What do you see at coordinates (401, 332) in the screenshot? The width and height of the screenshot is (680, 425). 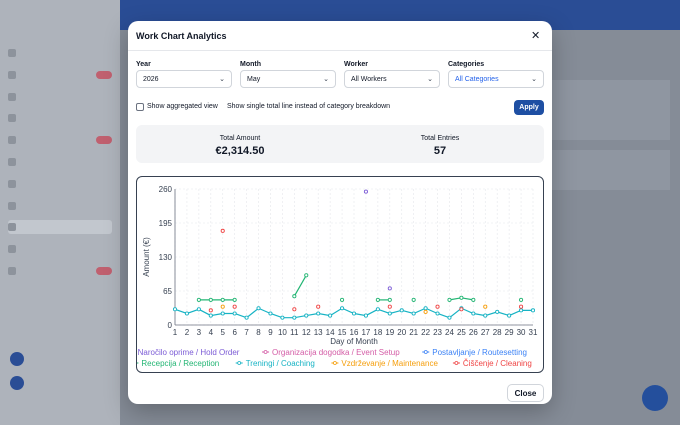 I see `x-tick-label: 20` at bounding box center [401, 332].